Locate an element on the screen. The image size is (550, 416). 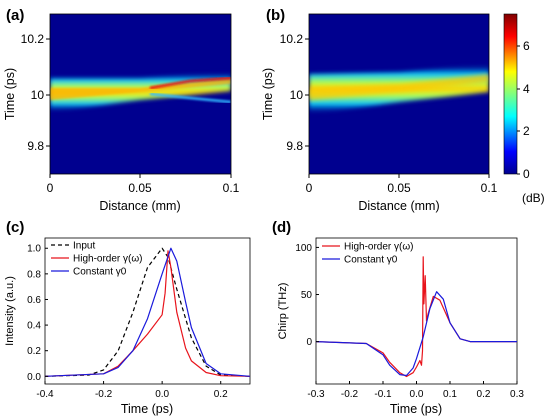
ylabel-c: Intensity (a.u.) is located at coordinates (10, 311).